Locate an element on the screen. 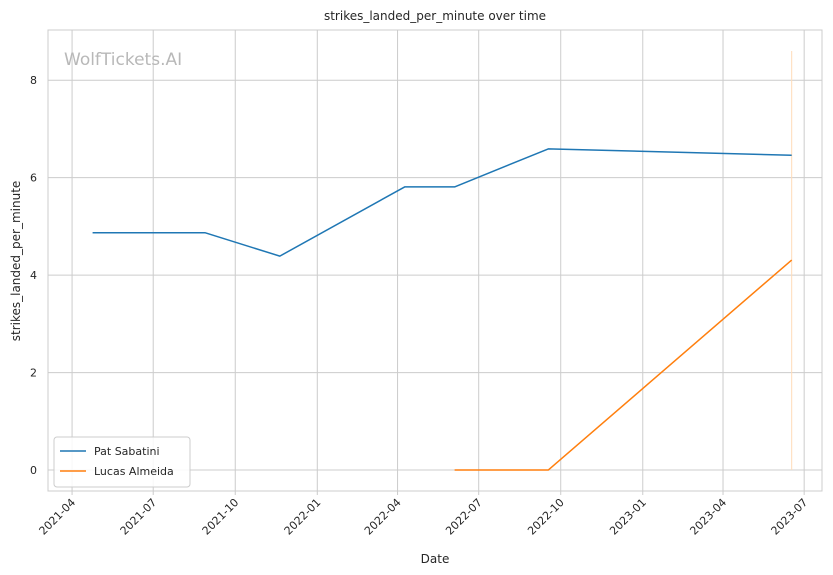 This screenshot has height=575, width=833. legend-box is located at coordinates (122, 462).